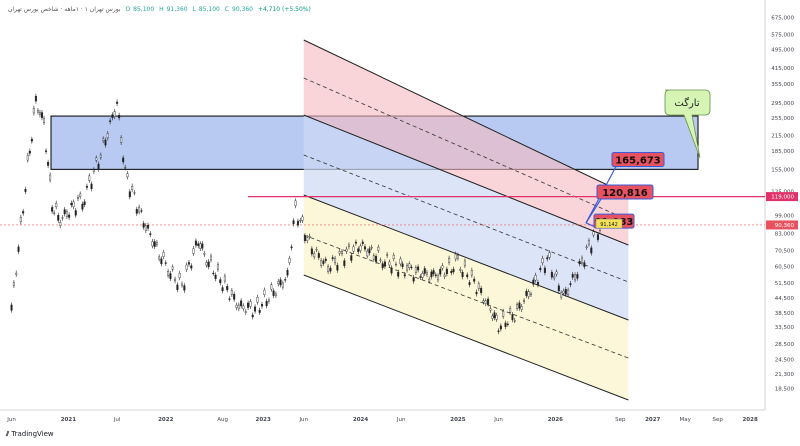  I want to click on y-tick-label: 60,500, so click(785, 267).